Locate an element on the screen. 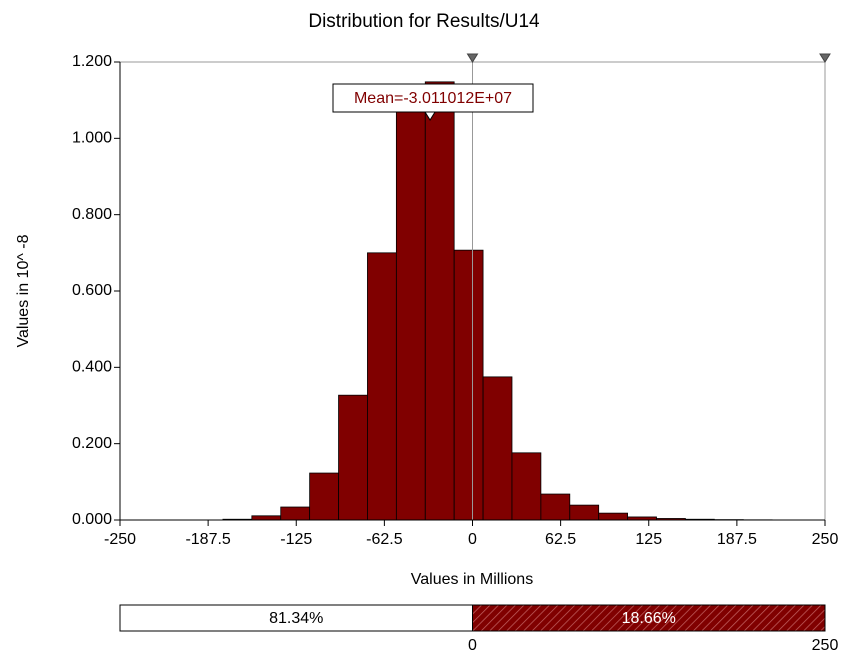 This screenshot has height=660, width=848. x-tick-label: 187.5 is located at coordinates (737, 539).